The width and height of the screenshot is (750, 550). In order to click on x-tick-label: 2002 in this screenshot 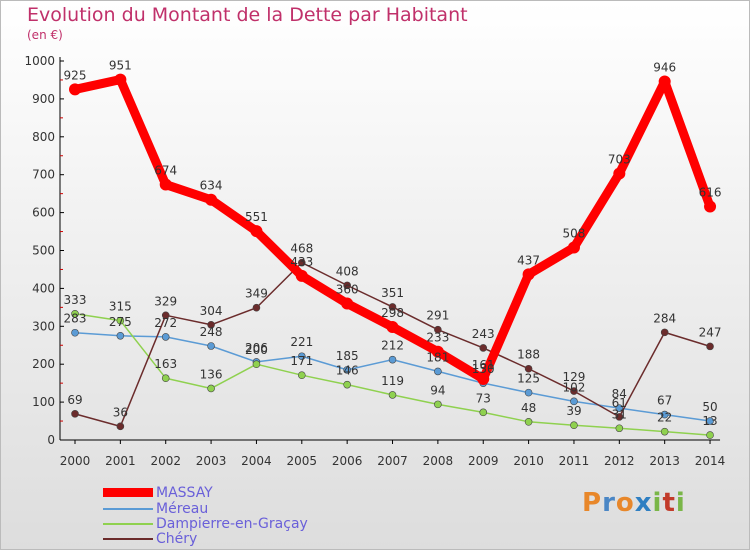, I will do `click(165, 461)`.